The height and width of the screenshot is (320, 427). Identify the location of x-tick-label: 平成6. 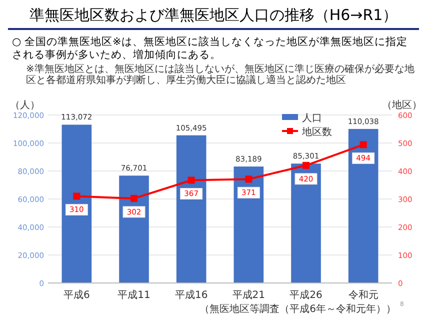
(76, 295).